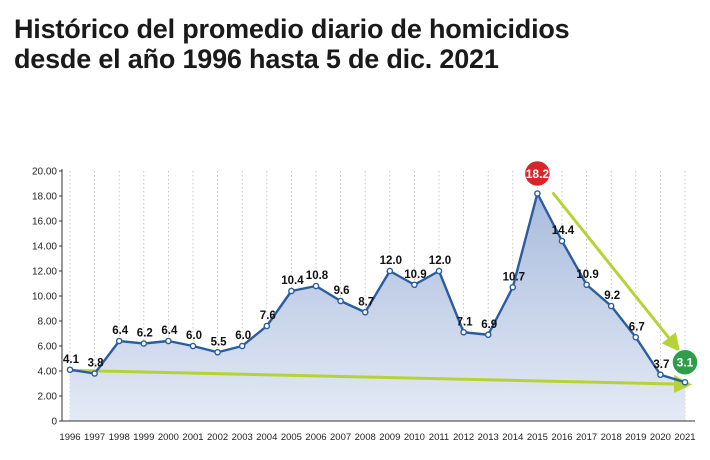  I want to click on data-point-2003, so click(242, 346).